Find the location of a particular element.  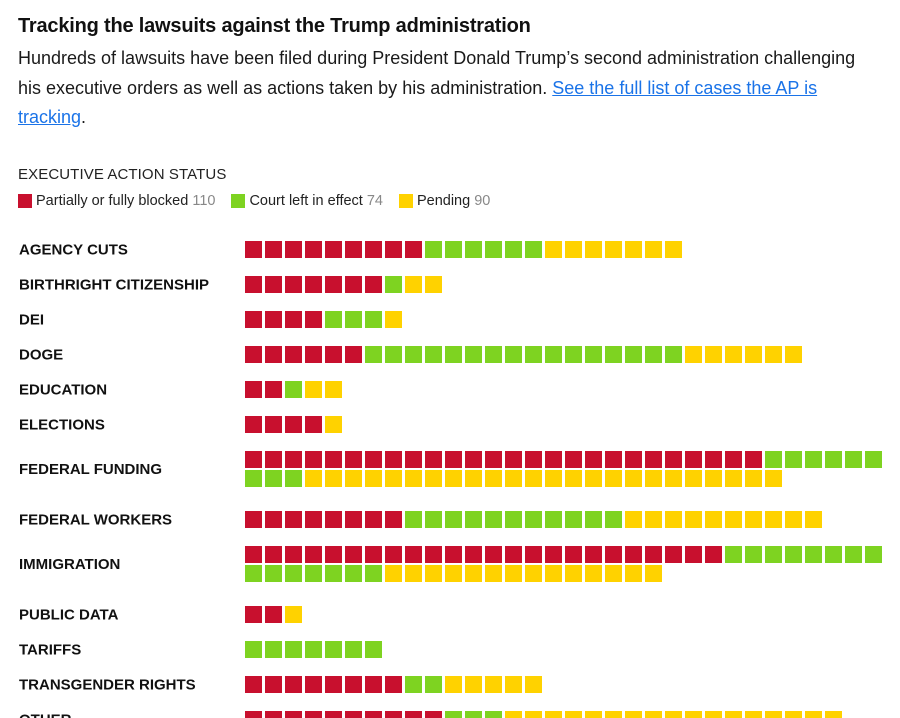

category-row: ELECTIONS is located at coordinates (180, 425).